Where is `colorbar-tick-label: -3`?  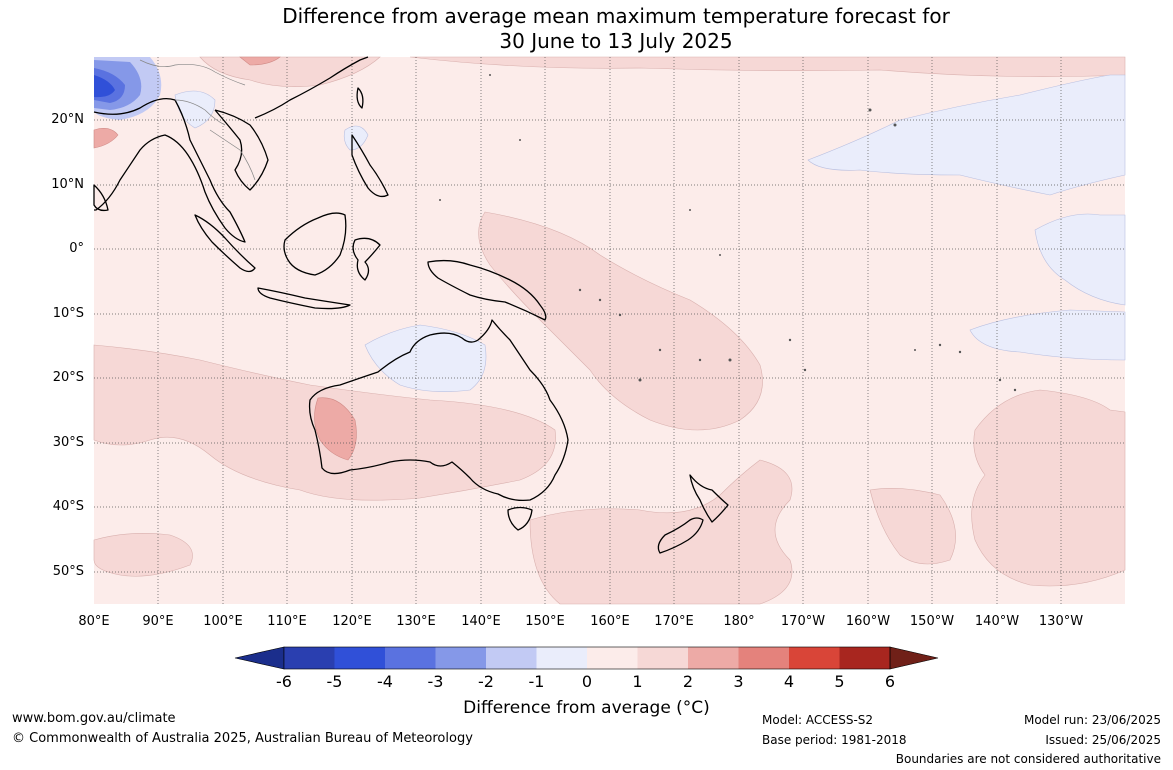
colorbar-tick-label: -3 is located at coordinates (435, 681).